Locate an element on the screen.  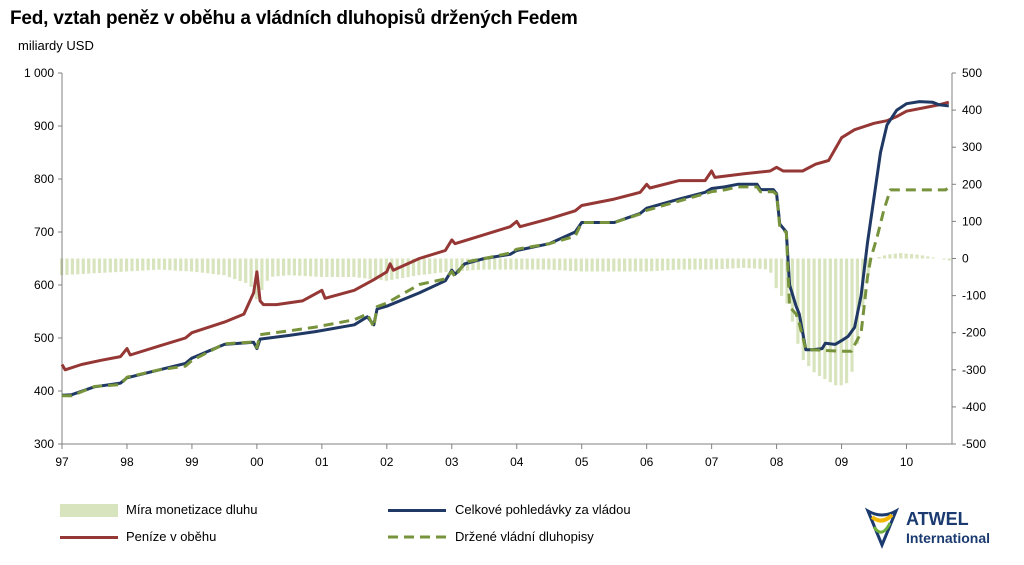
y-right-tick-label: 100 is located at coordinates (972, 221).